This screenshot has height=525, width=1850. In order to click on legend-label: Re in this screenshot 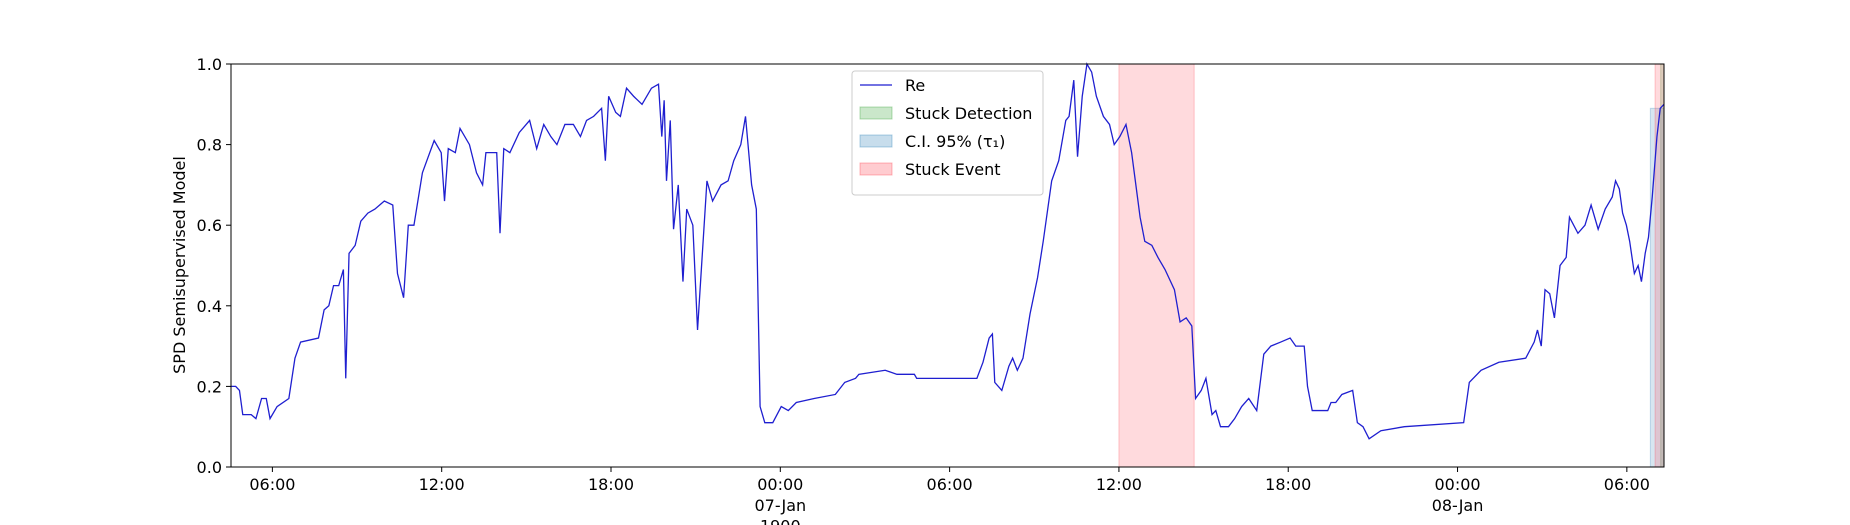, I will do `click(915, 85)`.